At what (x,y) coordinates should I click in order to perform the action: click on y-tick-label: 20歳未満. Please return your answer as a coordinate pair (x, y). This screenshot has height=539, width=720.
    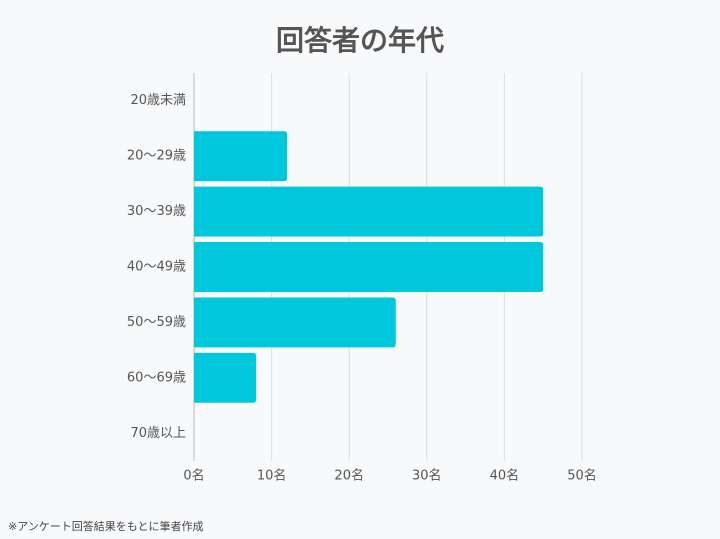
    Looking at the image, I should click on (158, 100).